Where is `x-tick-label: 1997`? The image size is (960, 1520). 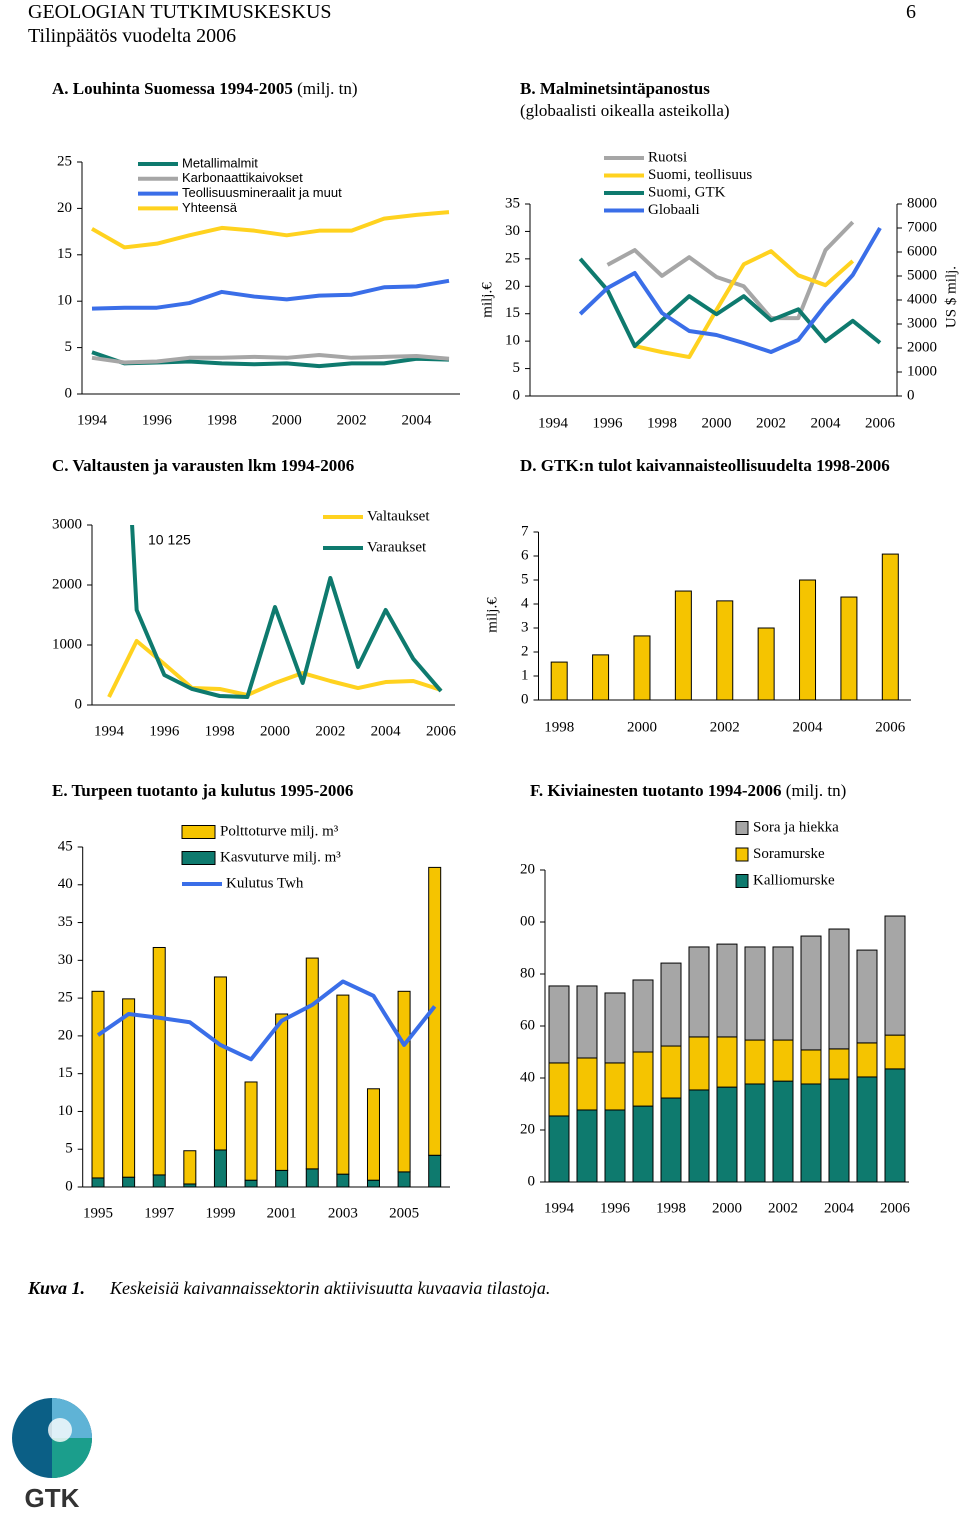 x-tick-label: 1997 is located at coordinates (159, 1213).